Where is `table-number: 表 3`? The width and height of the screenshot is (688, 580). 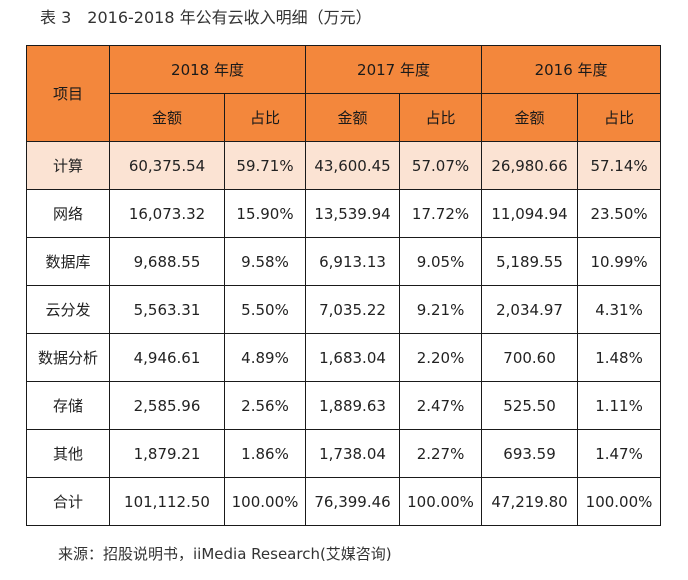
table-number: 表 3 is located at coordinates (56, 17).